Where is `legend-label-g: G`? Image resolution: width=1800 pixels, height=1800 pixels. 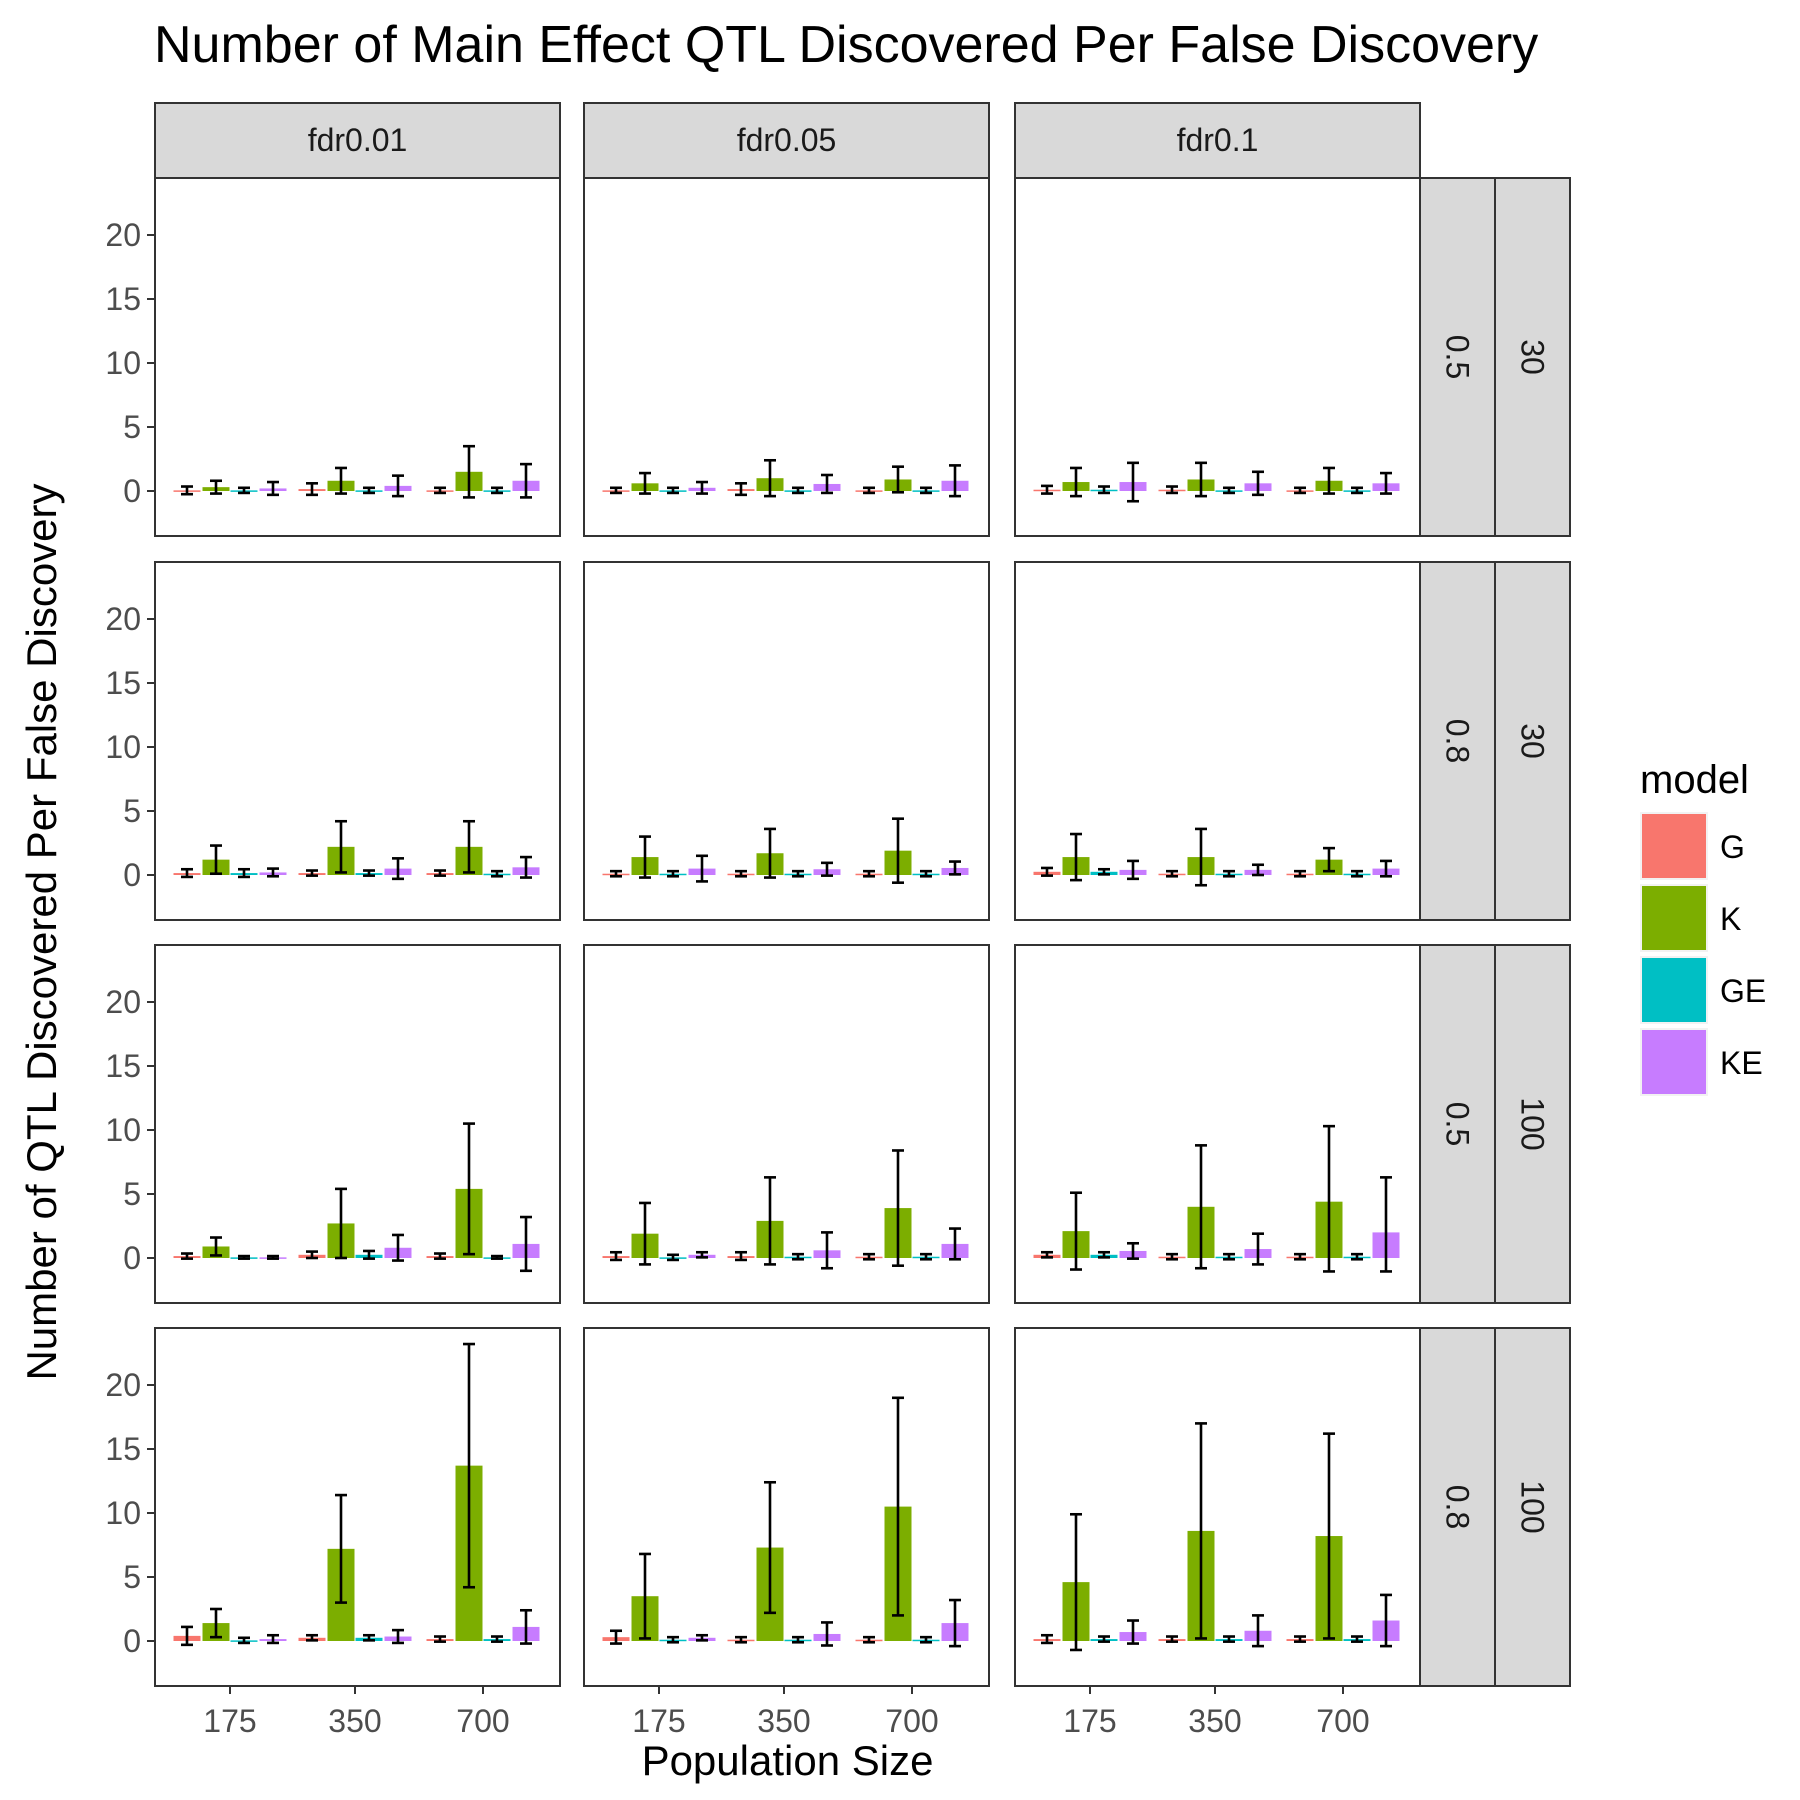 legend-label-g: G is located at coordinates (1732, 847).